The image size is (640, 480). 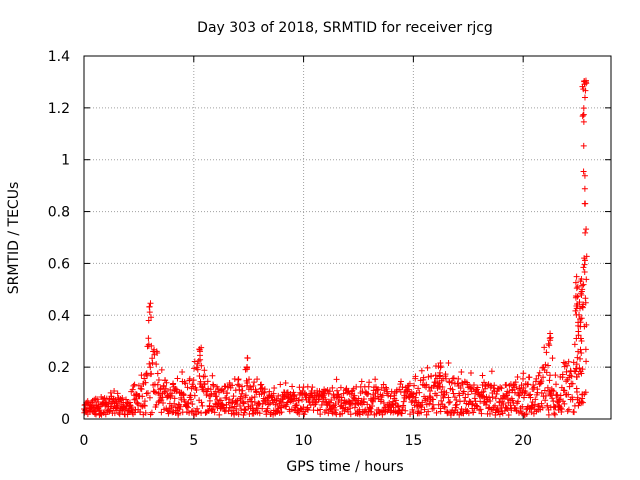 I want to click on y-tick-label: 1.2, so click(x=59, y=109).